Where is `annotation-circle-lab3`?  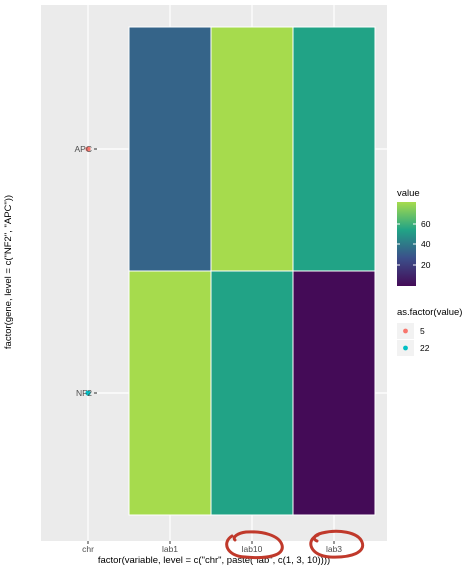
annotation-circle-lab3 is located at coordinates (337, 544).